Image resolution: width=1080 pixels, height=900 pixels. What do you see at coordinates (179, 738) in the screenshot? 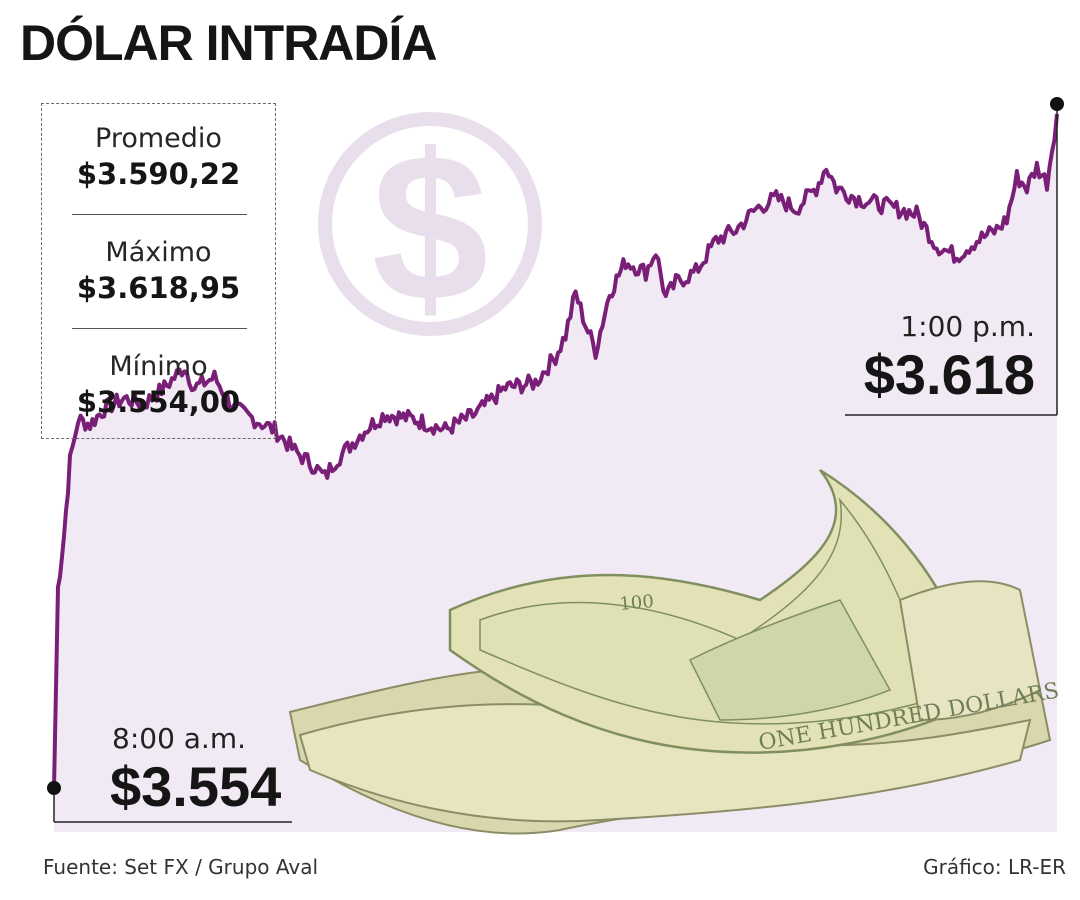
I see `start-time-label: 8:00 a.m.` at bounding box center [179, 738].